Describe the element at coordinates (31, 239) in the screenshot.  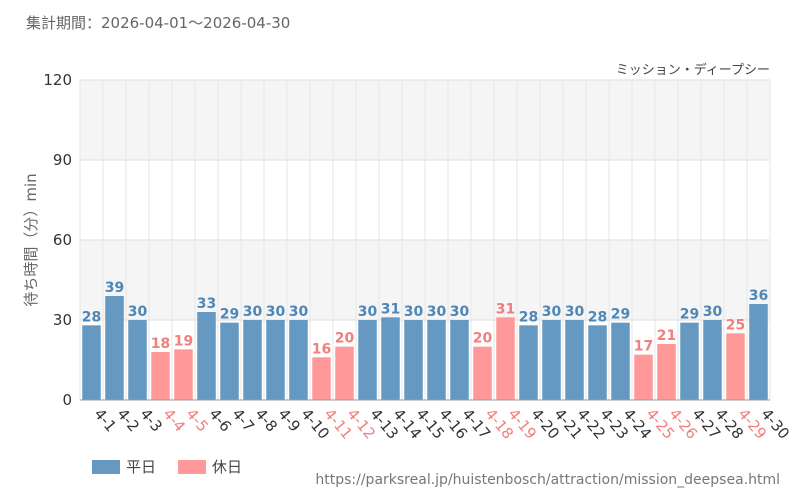
I see `y-axis-label: 待ち時間（分）min` at that location.